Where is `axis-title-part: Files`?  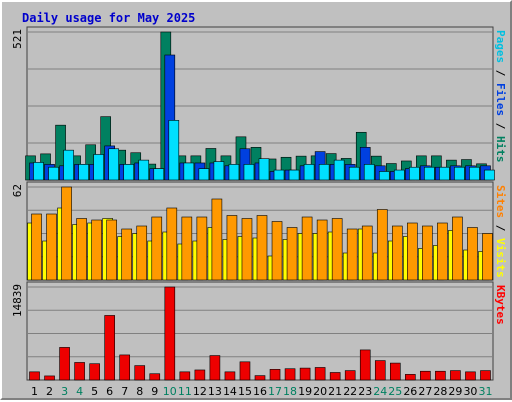
axis-title-part: Files is located at coordinates (500, 99).